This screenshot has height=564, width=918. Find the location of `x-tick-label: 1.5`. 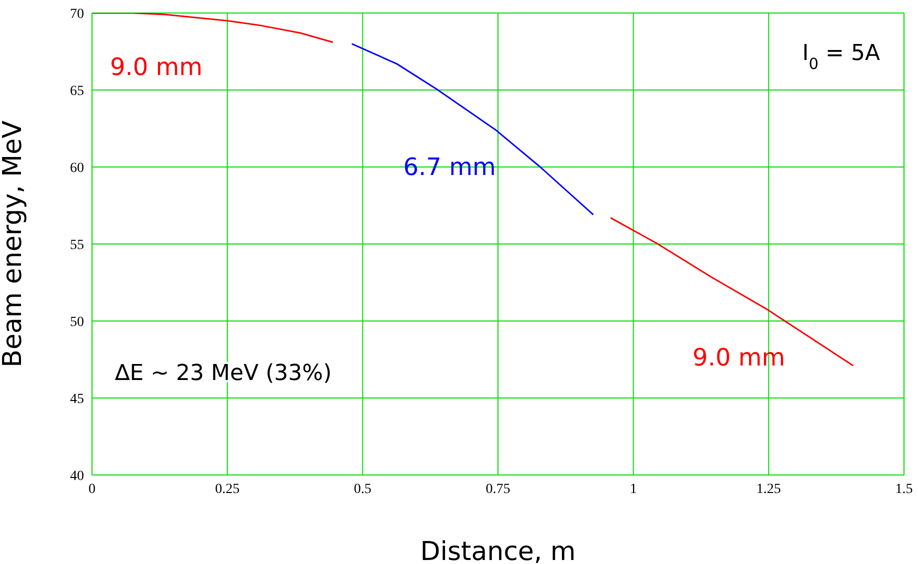

x-tick-label: 1.5 is located at coordinates (904, 489).